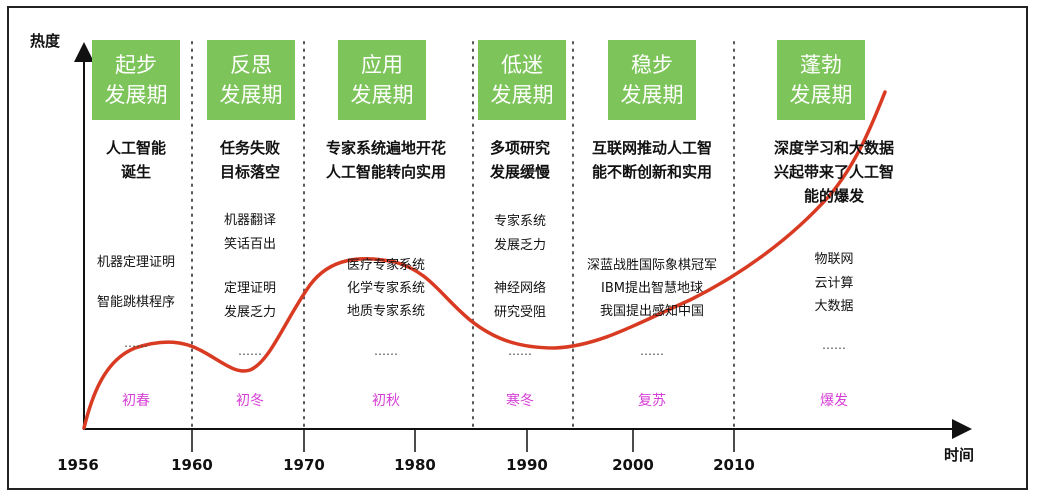 The width and height of the screenshot is (1043, 500). What do you see at coordinates (385, 311) in the screenshot?
I see `event-item: 地质专家系统` at bounding box center [385, 311].